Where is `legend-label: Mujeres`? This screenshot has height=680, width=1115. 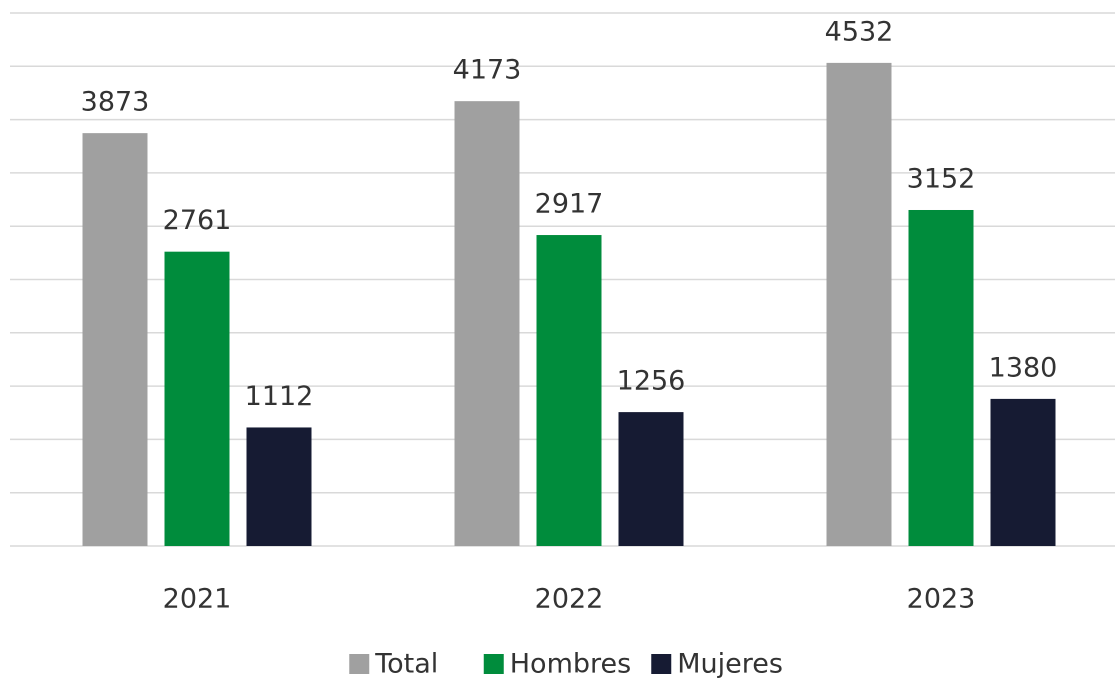
legend-label: Mujeres is located at coordinates (730, 664).